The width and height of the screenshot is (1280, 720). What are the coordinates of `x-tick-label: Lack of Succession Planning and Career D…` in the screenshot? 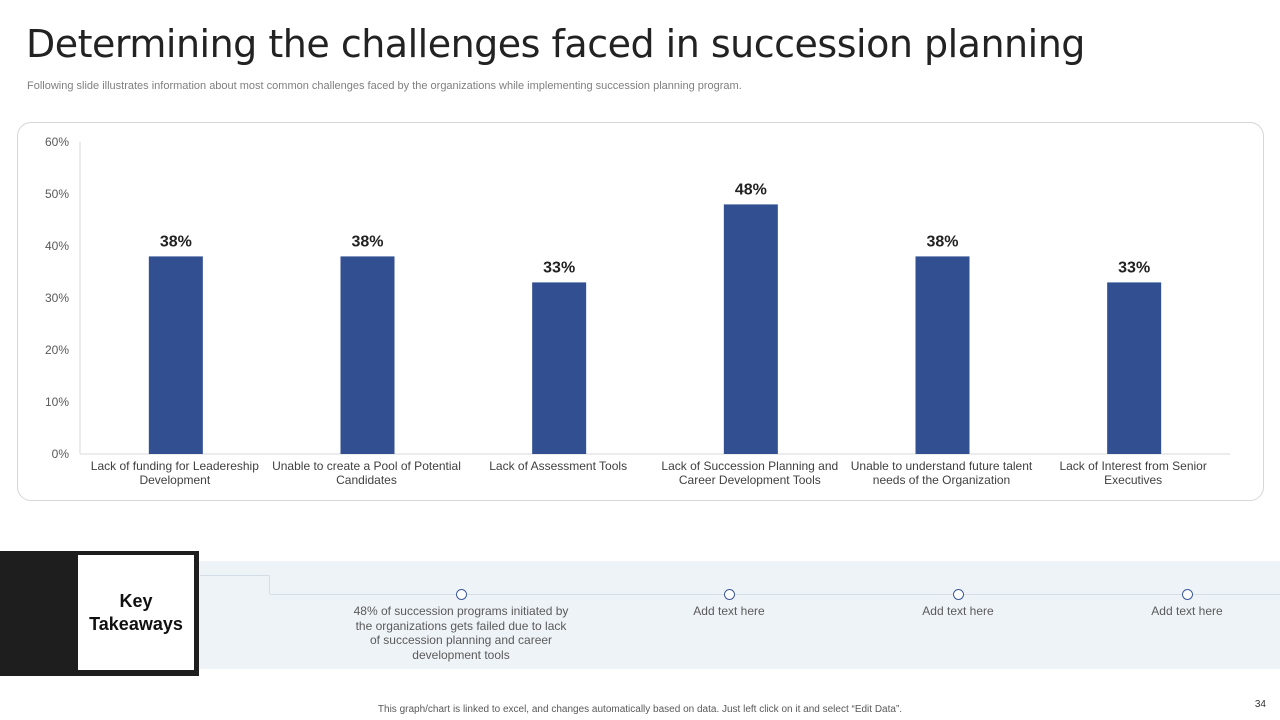 It's located at (750, 473).